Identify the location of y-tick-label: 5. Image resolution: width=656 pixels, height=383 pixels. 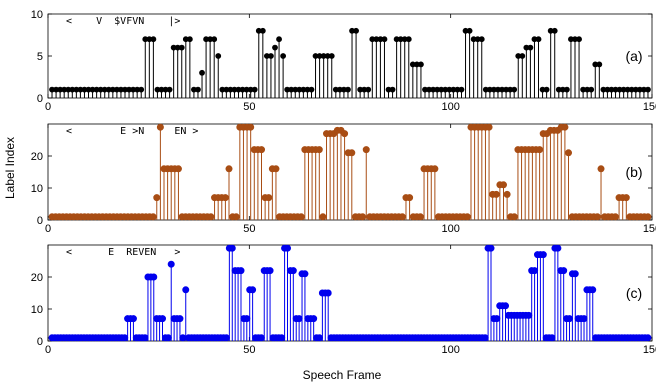
(40, 57).